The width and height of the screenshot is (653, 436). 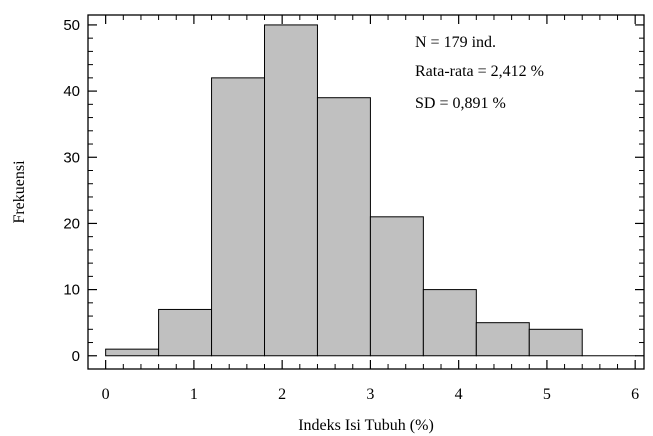 What do you see at coordinates (19, 192) in the screenshot?
I see `y-axis-label: Frekuensi` at bounding box center [19, 192].